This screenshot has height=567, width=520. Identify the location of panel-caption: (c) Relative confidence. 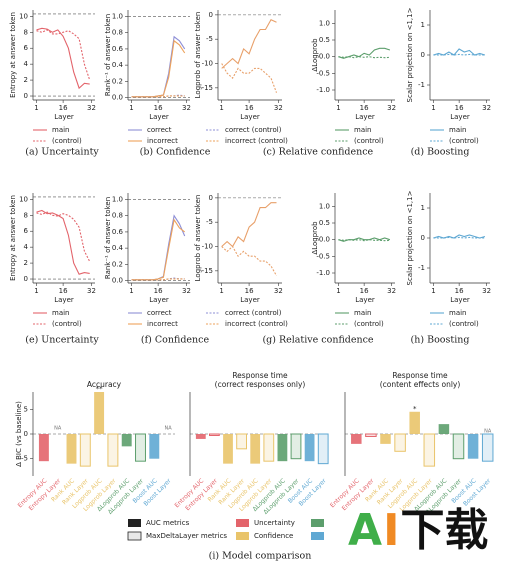
(318, 152).